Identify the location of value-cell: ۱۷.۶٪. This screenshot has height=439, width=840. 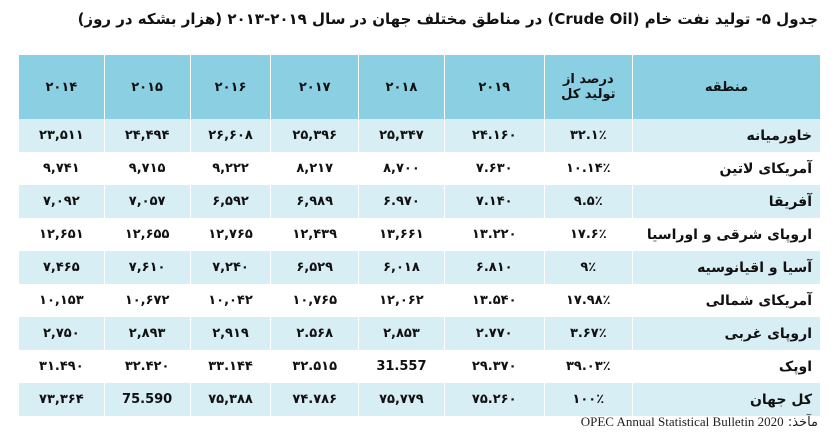
(588, 234).